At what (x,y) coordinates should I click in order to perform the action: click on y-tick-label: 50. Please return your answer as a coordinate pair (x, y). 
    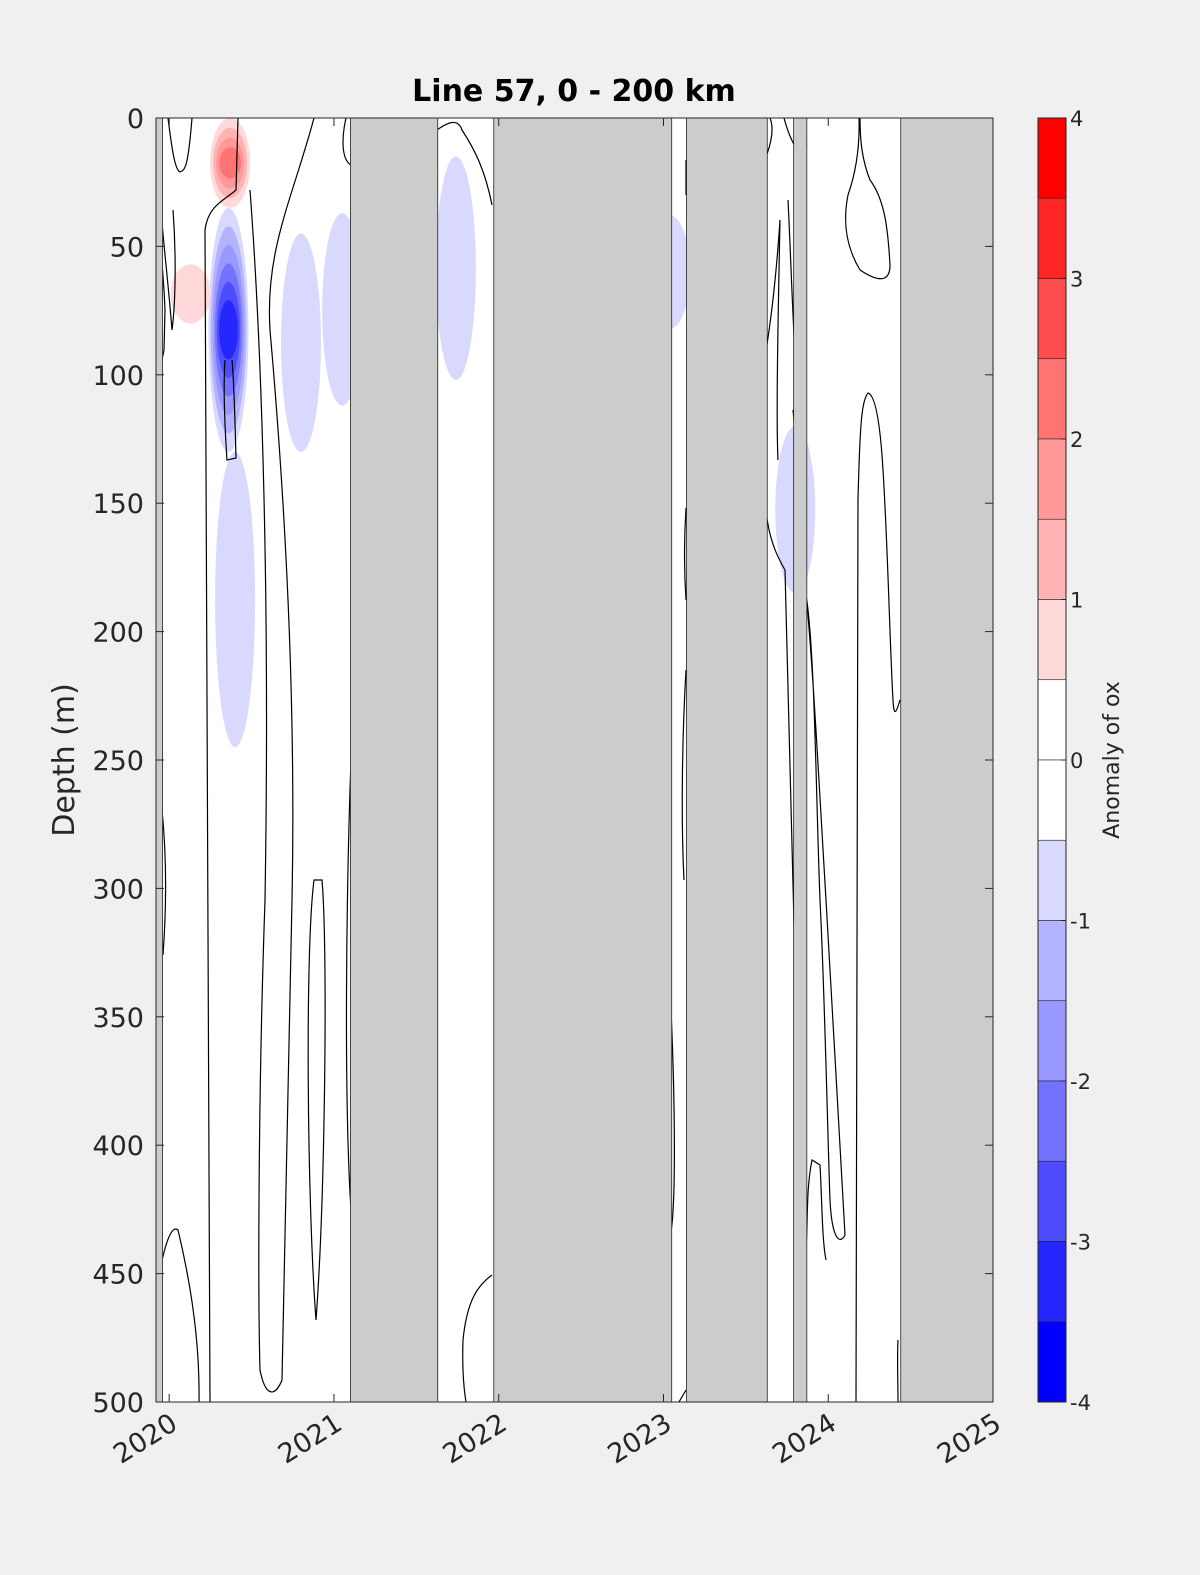
    Looking at the image, I should click on (127, 247).